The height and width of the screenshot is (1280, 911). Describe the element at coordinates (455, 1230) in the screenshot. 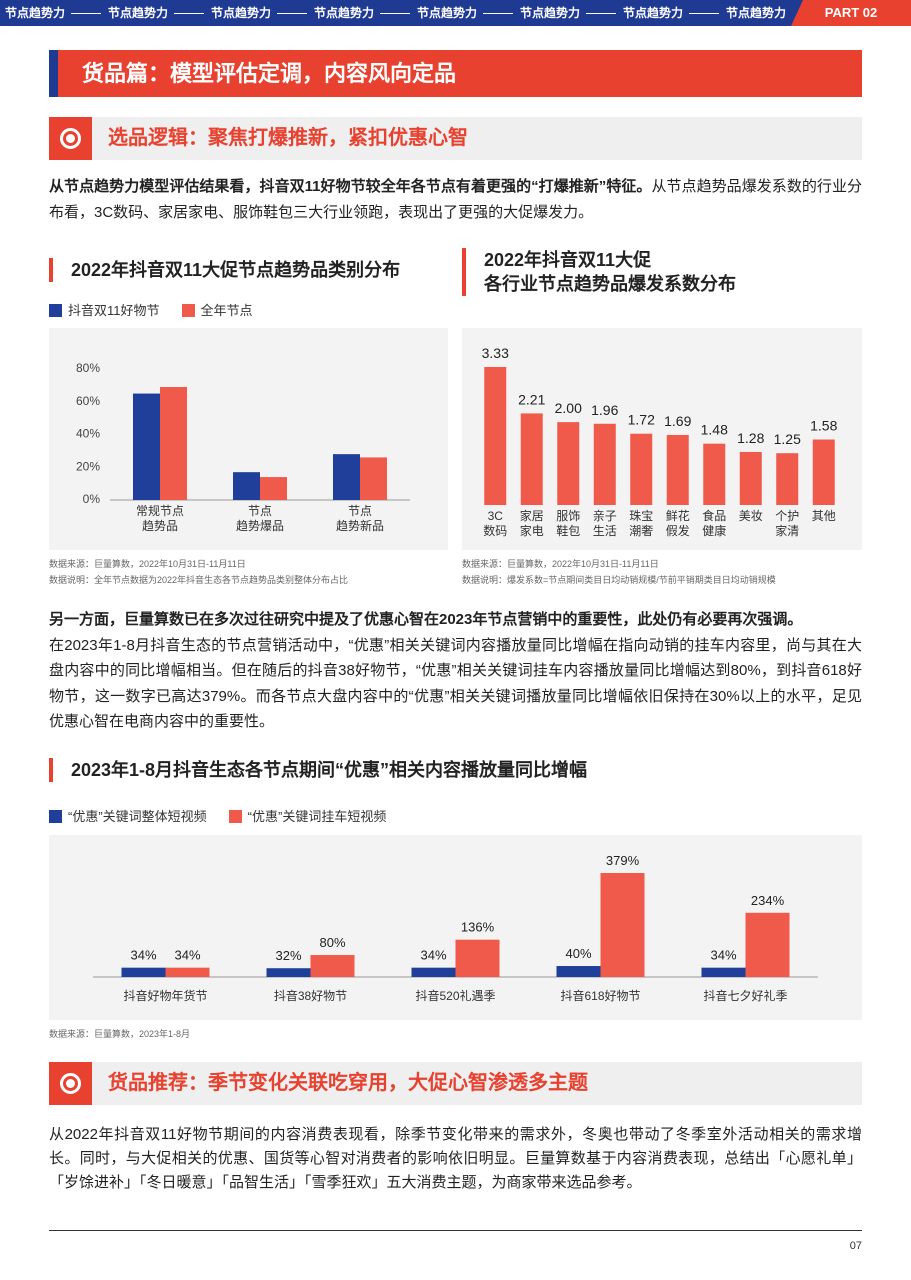

I see `footer-line` at that location.